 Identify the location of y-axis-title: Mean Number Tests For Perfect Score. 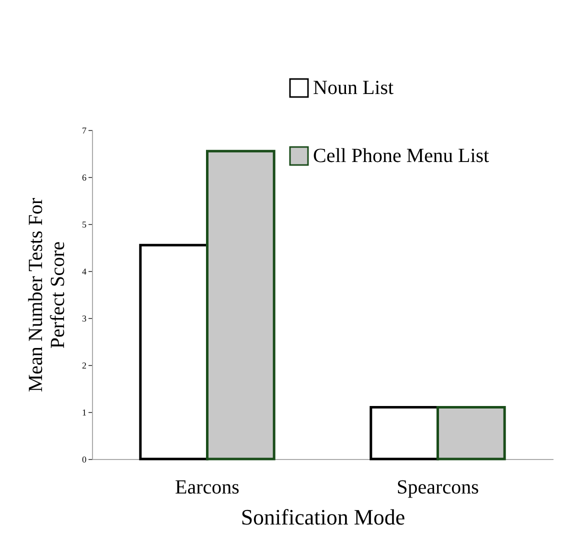
(47, 295).